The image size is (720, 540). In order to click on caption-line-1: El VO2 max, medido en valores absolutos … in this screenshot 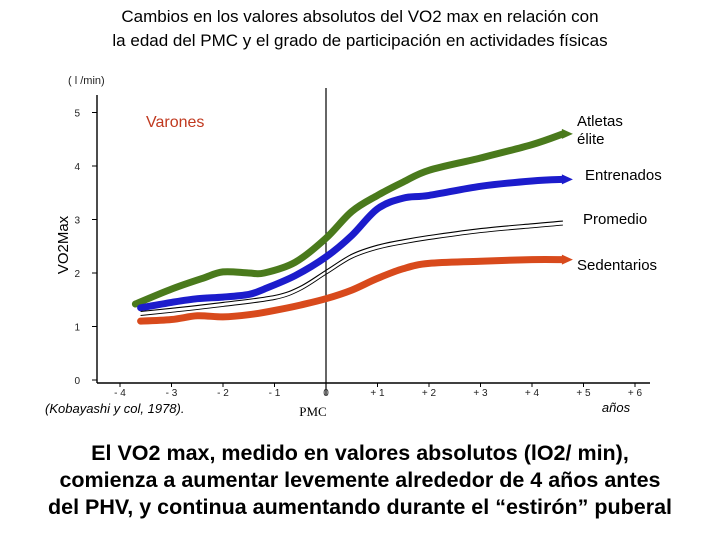, I will do `click(360, 453)`.